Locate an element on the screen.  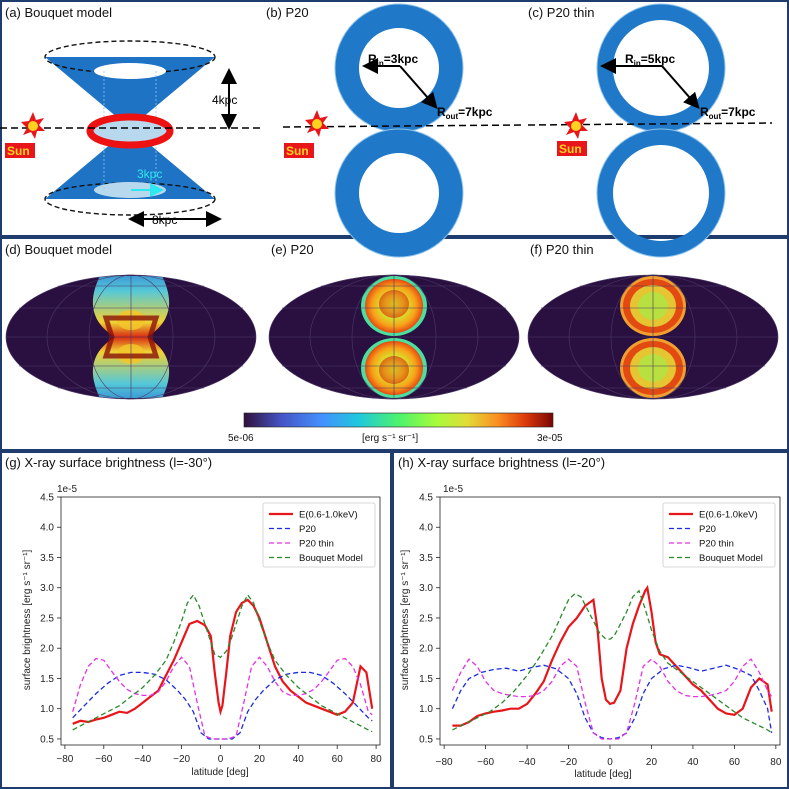
map-e-p20: (e) P20 is located at coordinates (394, 321).